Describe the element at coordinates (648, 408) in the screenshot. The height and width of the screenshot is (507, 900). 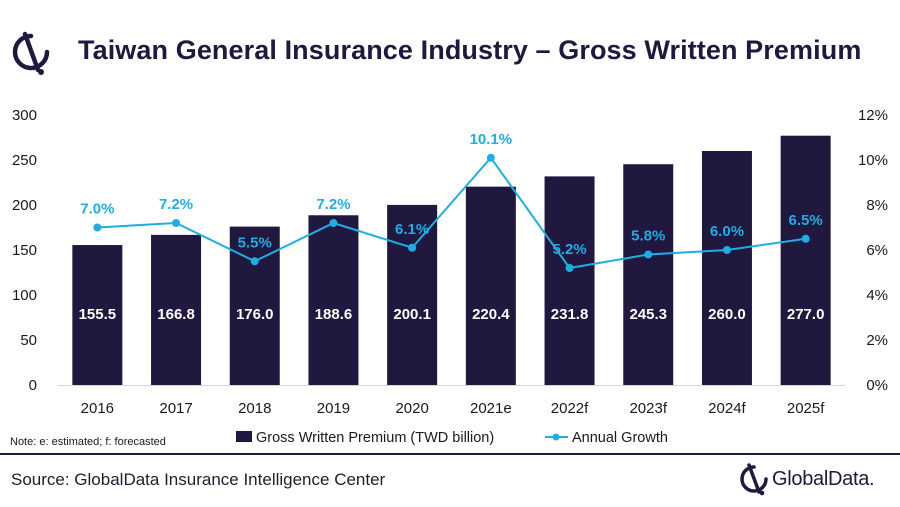
I see `x-tick-label: 2023f` at that location.